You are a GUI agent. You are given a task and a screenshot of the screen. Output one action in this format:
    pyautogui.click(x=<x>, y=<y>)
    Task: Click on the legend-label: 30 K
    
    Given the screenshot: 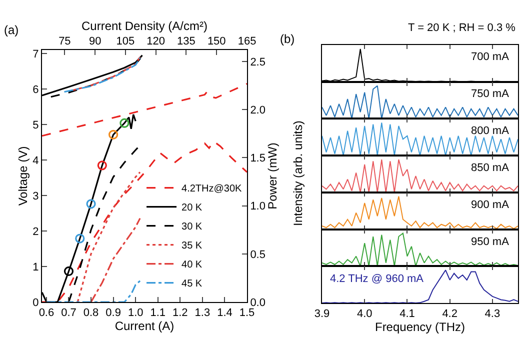 What is the action you would take?
    pyautogui.click(x=192, y=227)
    